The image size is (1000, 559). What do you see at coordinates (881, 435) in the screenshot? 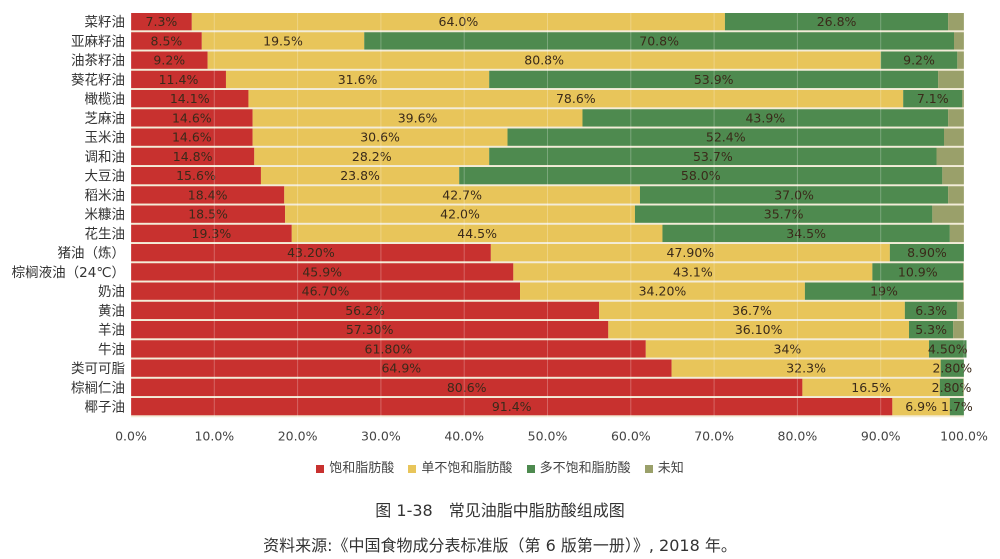
I see `x-tick-label: 90.0%` at bounding box center [881, 435].